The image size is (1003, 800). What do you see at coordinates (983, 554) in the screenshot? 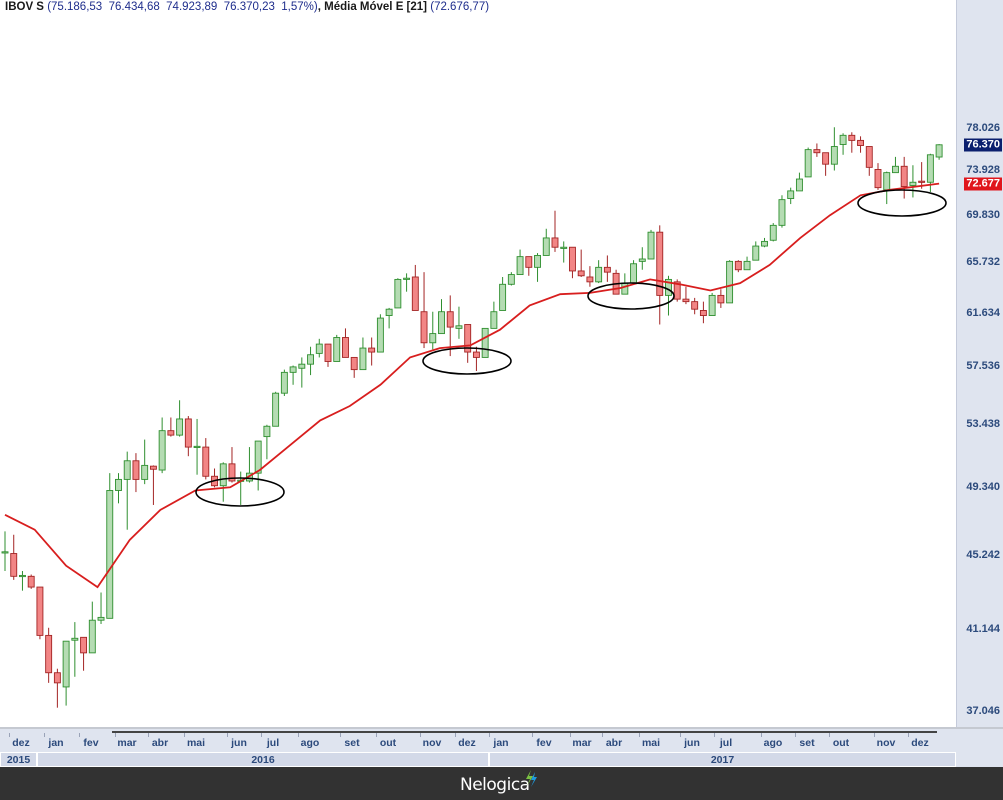
I see `price-tick-label: 45.242` at bounding box center [983, 554].